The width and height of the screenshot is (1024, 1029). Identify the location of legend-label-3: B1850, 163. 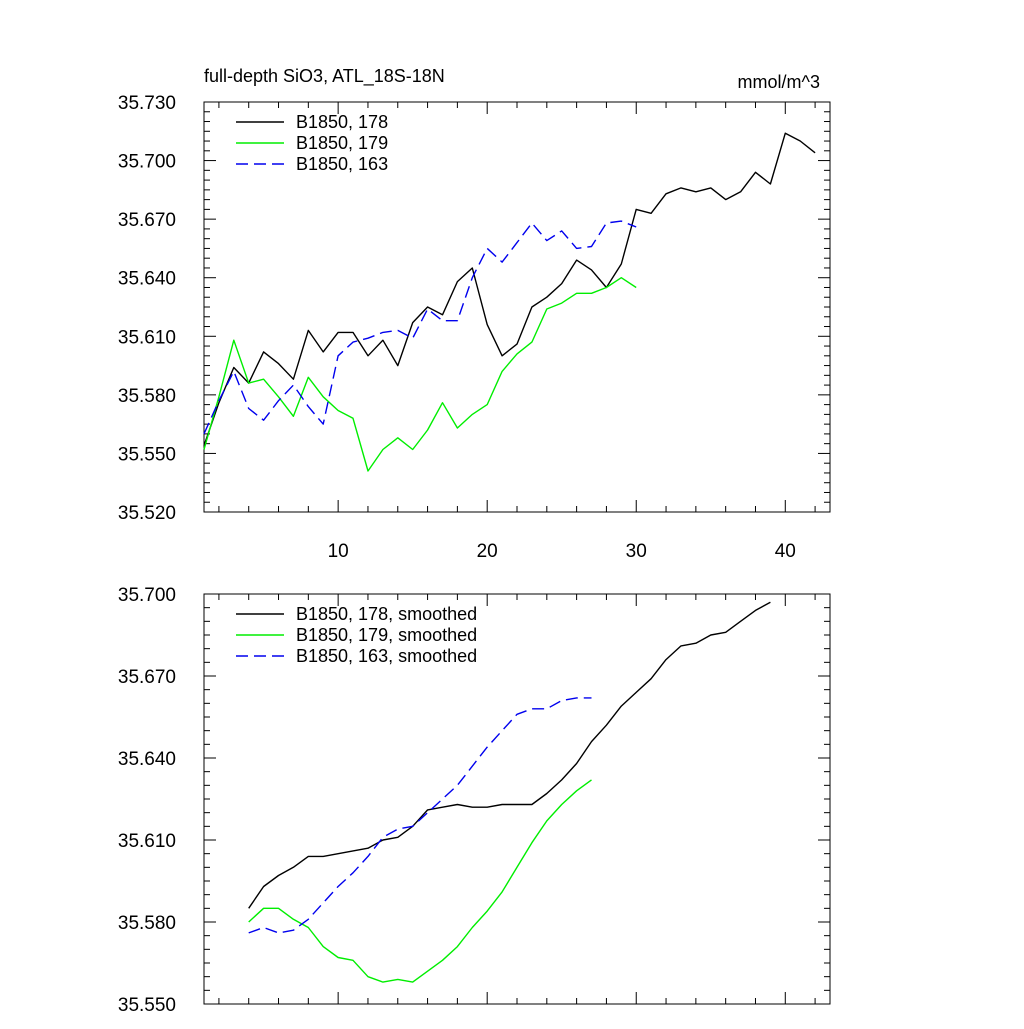
(342, 164).